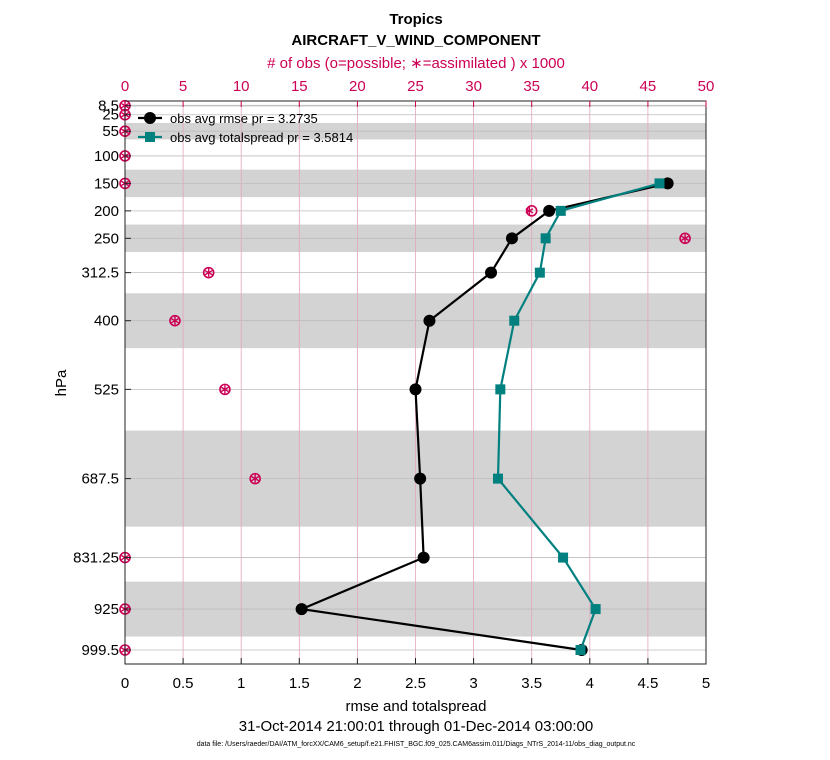 The width and height of the screenshot is (830, 760). What do you see at coordinates (531, 683) in the screenshot?
I see `x-tick-label: 3.5` at bounding box center [531, 683].